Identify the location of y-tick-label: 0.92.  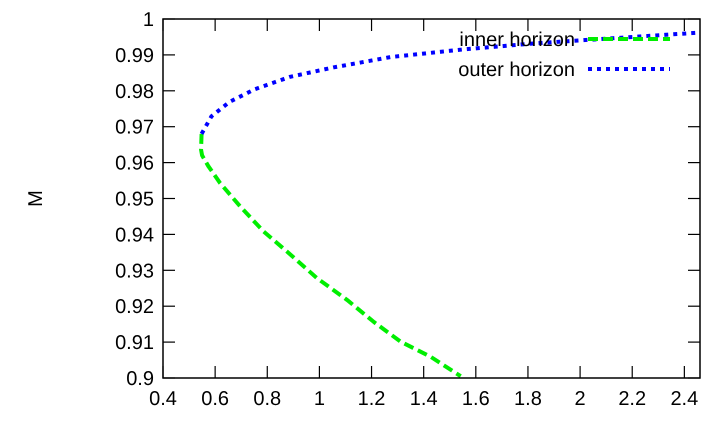
(134, 307).